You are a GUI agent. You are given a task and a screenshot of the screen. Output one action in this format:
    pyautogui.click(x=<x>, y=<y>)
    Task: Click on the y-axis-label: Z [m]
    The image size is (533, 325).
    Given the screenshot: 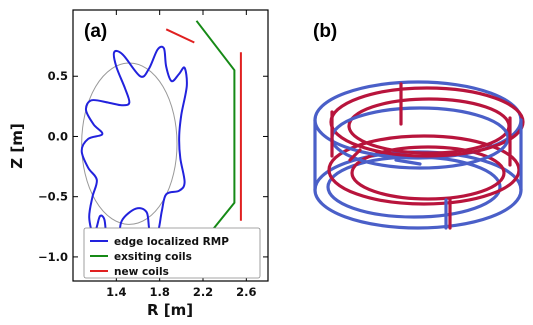 What is the action you would take?
    pyautogui.click(x=17, y=145)
    